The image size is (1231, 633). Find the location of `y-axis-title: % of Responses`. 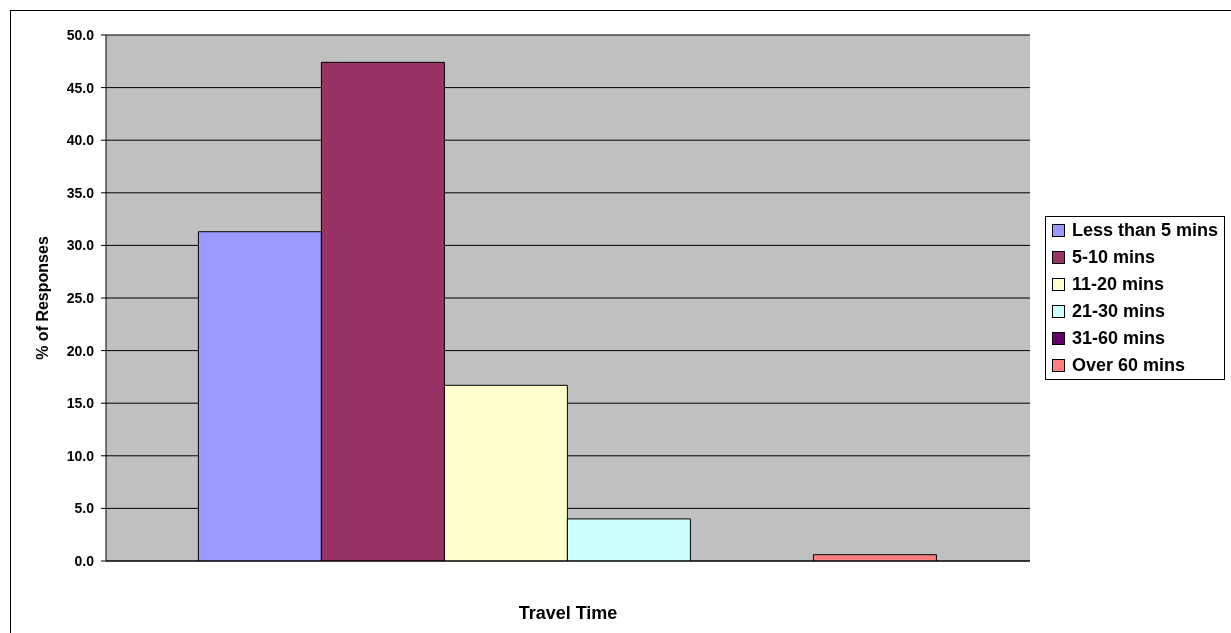

y-axis-title: % of Responses is located at coordinates (42, 298).